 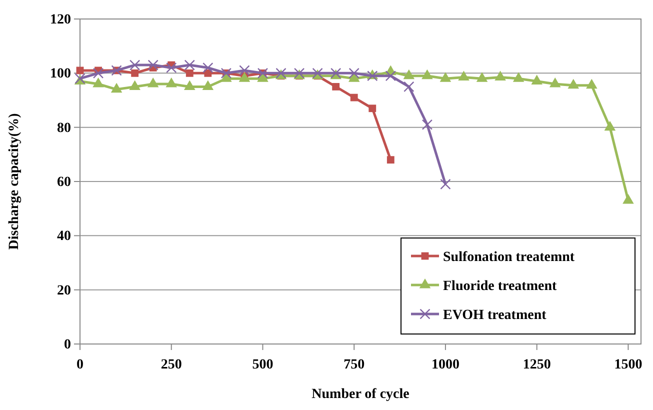 What do you see at coordinates (64, 290) in the screenshot?
I see `y-tick-label: 20` at bounding box center [64, 290].